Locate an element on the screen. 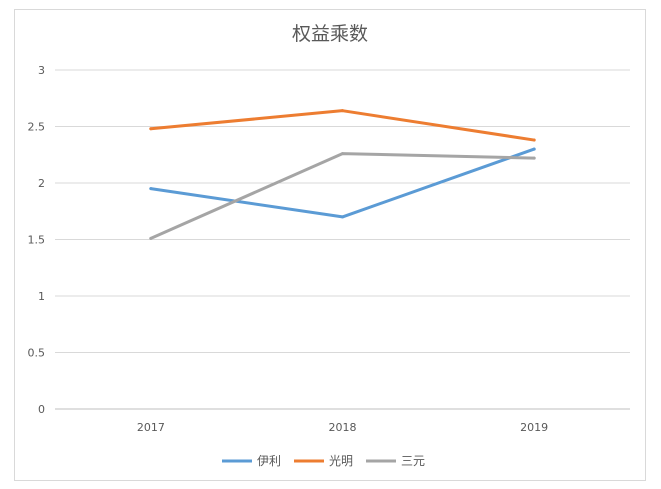 The image size is (661, 489). y-tick-label: 2.5 is located at coordinates (37, 127).